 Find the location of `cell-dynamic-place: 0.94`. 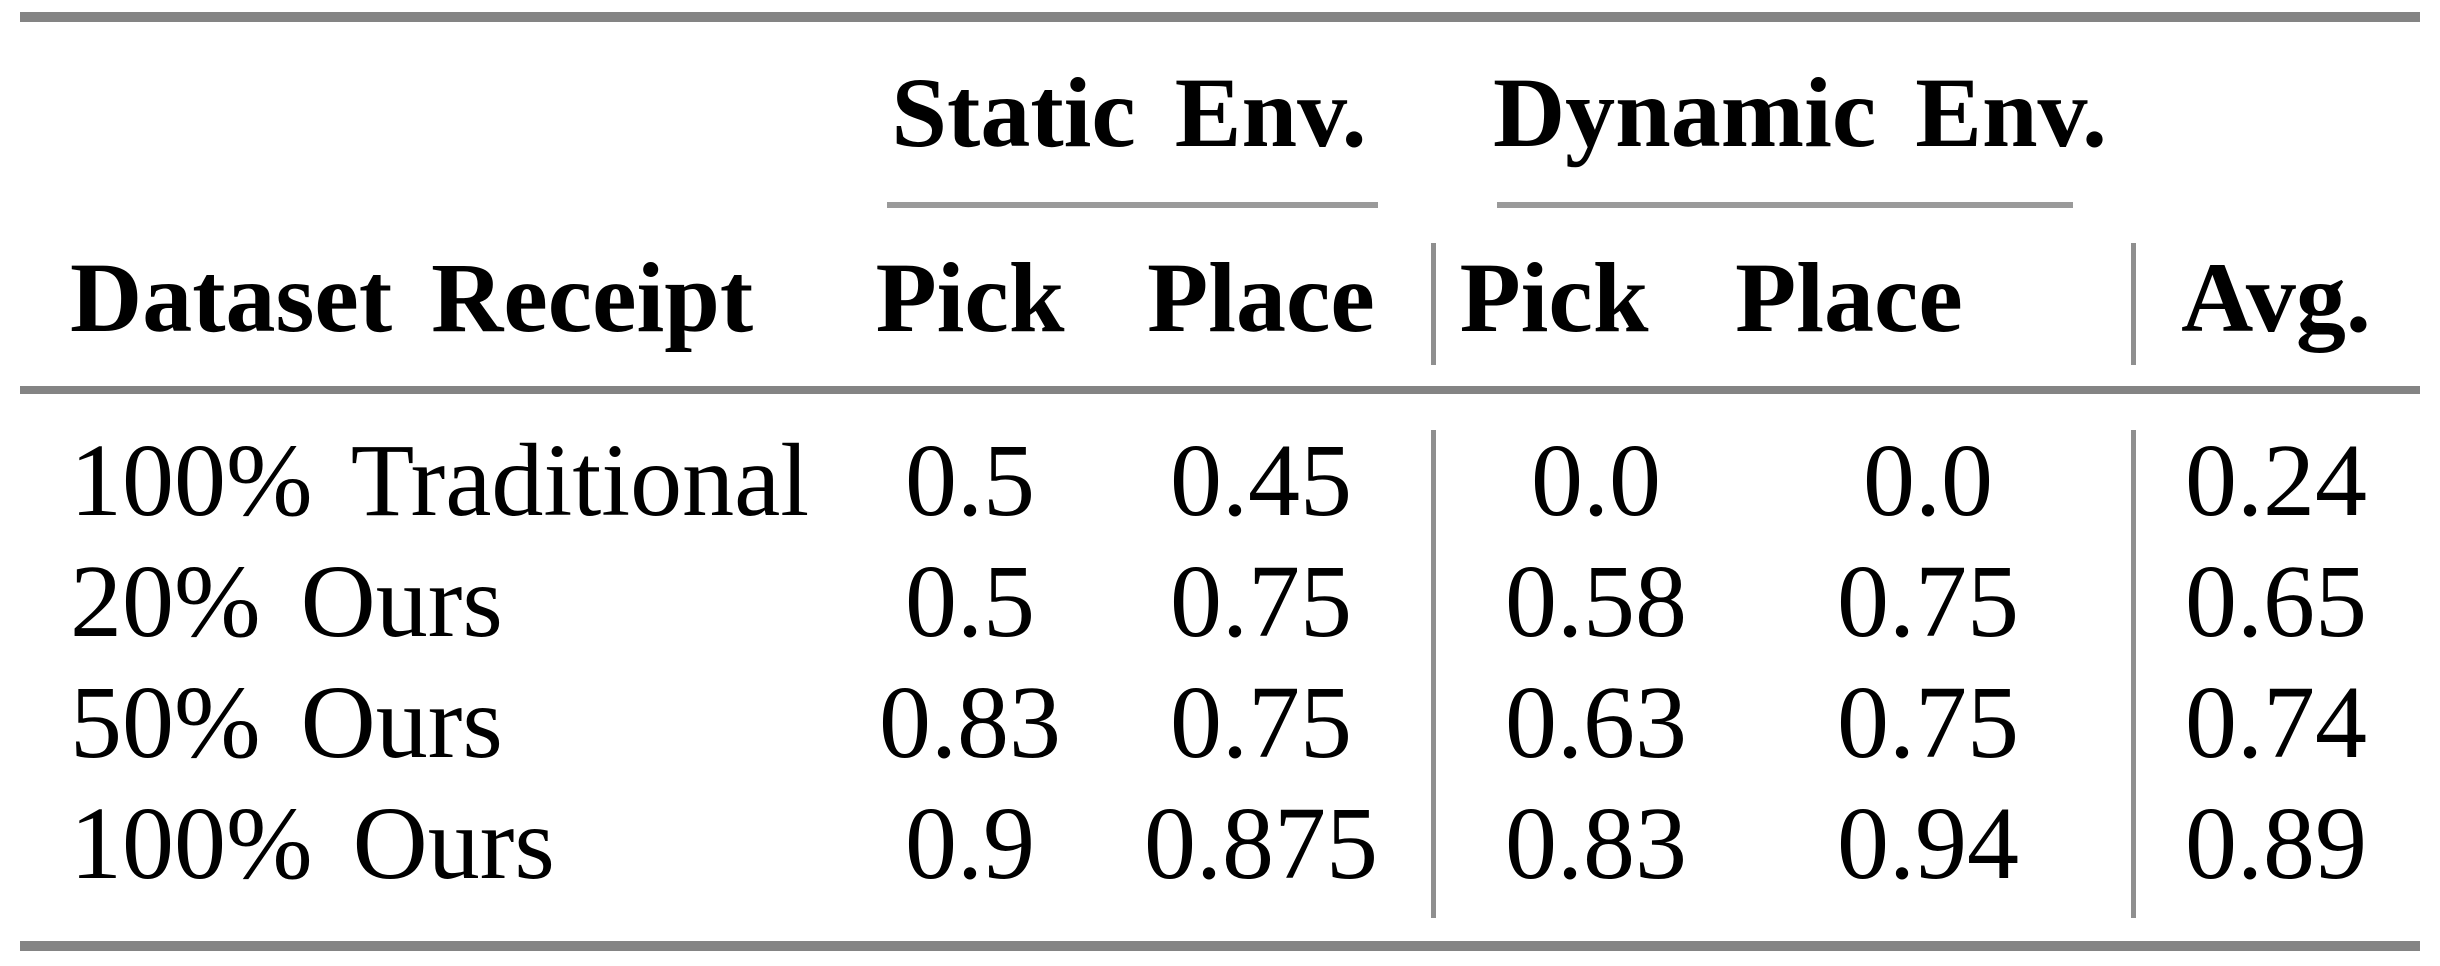

cell-dynamic-place: 0.94 is located at coordinates (1928, 843).